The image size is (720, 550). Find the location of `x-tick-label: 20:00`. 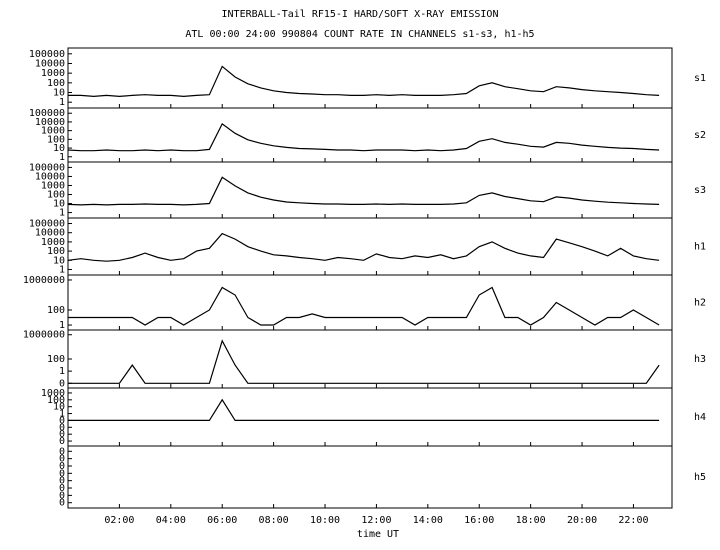

x-tick-label: 20:00 is located at coordinates (582, 520).